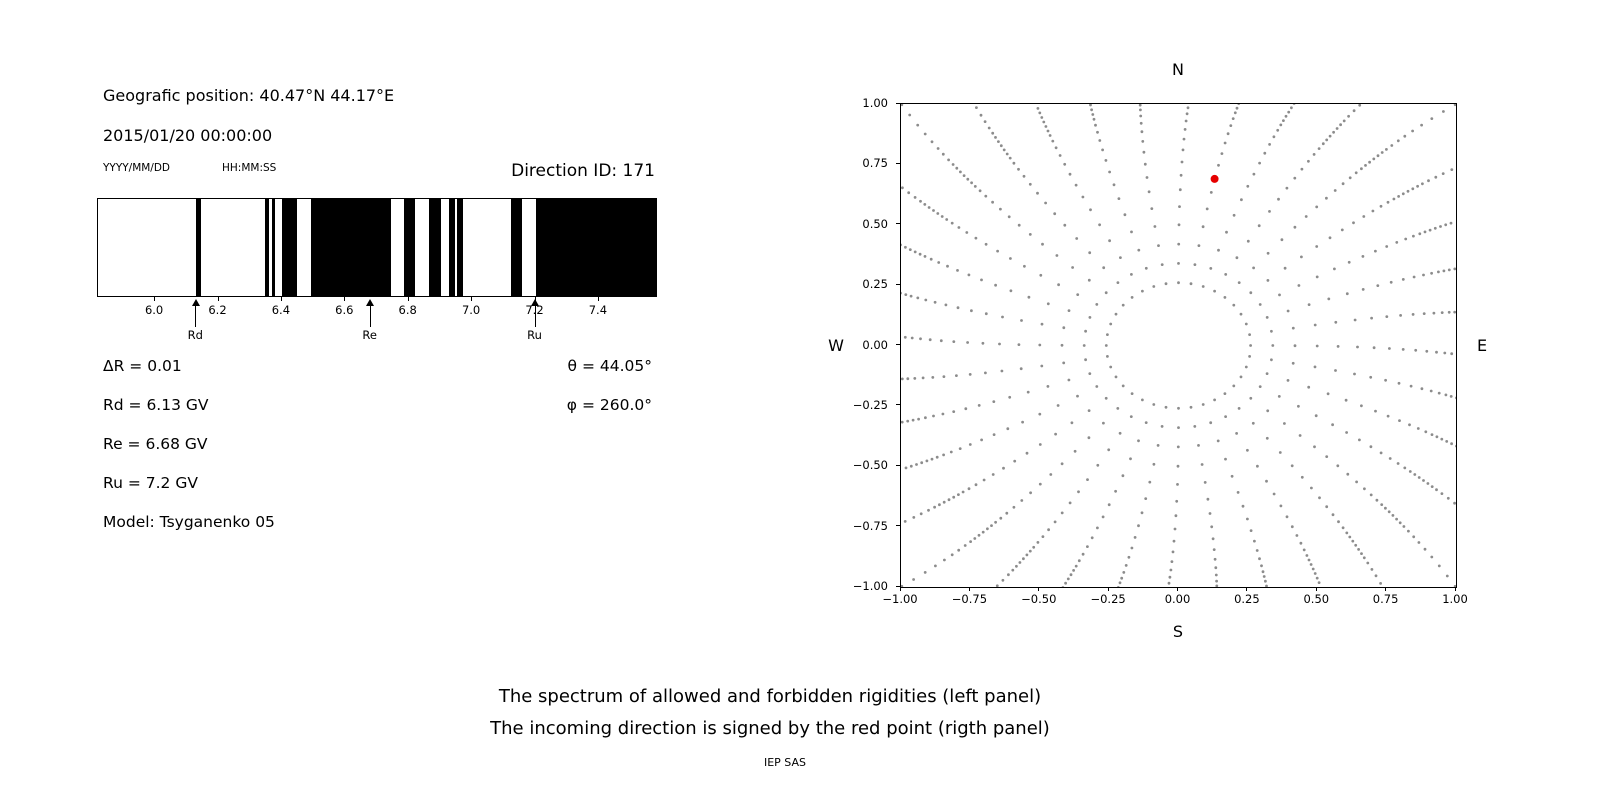 This screenshot has width=1600, height=800. I want to click on ru-value: Ru = 7.2 GV, so click(150, 483).